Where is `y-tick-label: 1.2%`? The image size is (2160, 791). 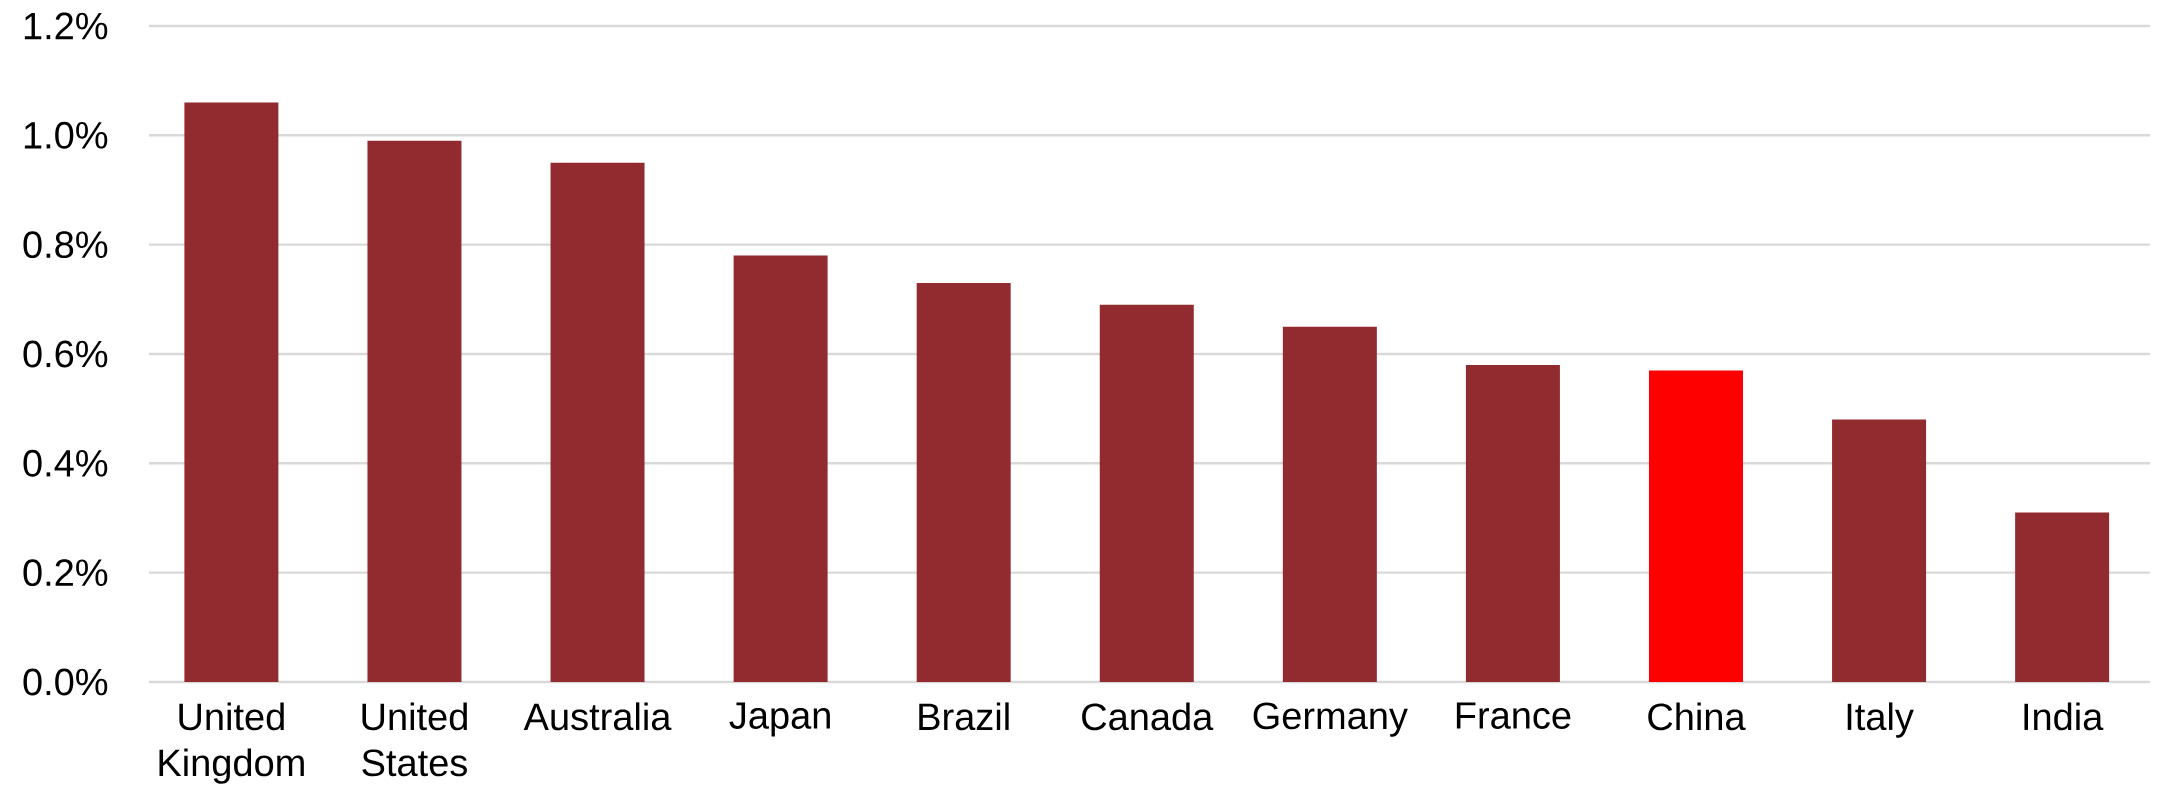 y-tick-label: 1.2% is located at coordinates (66, 26).